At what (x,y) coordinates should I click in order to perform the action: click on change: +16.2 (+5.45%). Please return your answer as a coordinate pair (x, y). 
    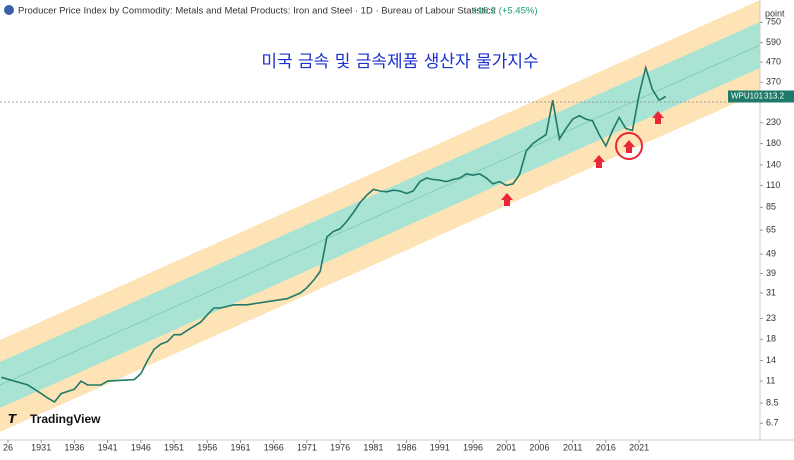
    Looking at the image, I should click on (505, 11).